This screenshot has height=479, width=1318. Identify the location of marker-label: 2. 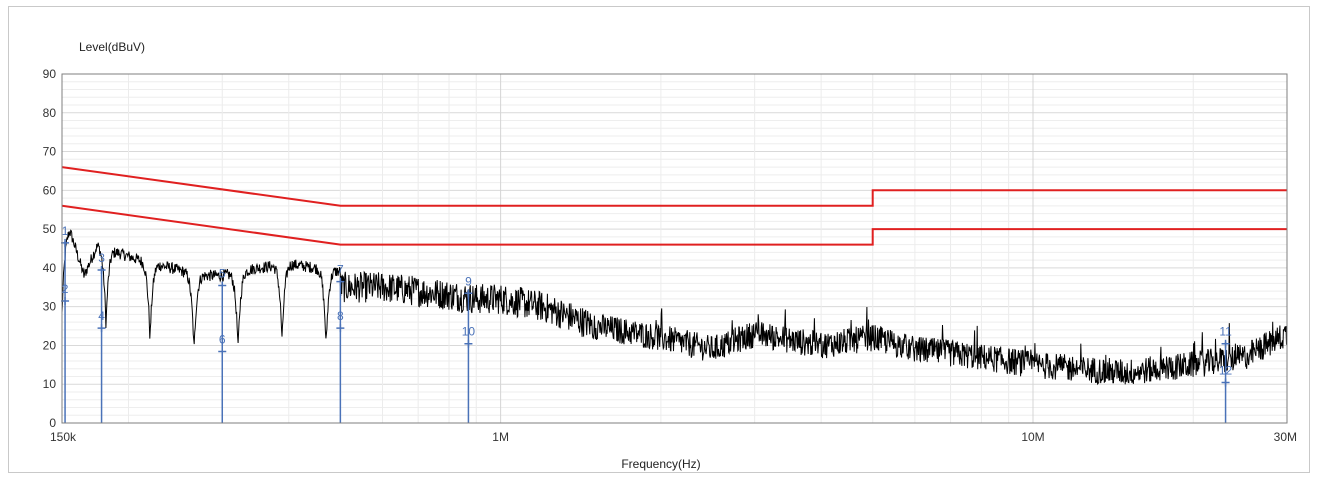
(65, 289).